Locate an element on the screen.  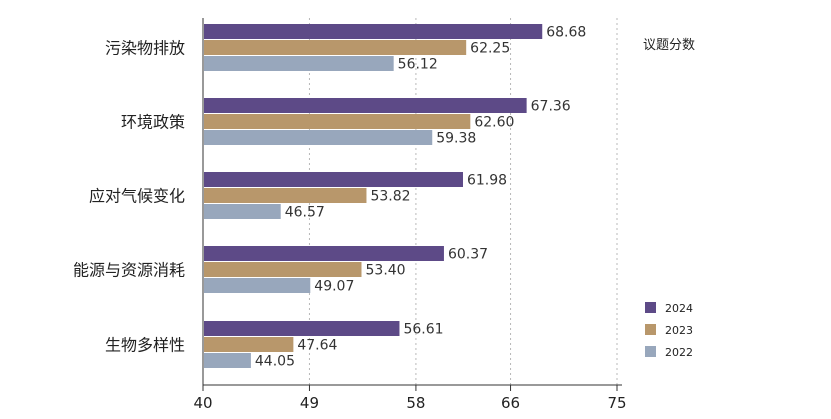
legend-swatch-2022 is located at coordinates (650, 351).